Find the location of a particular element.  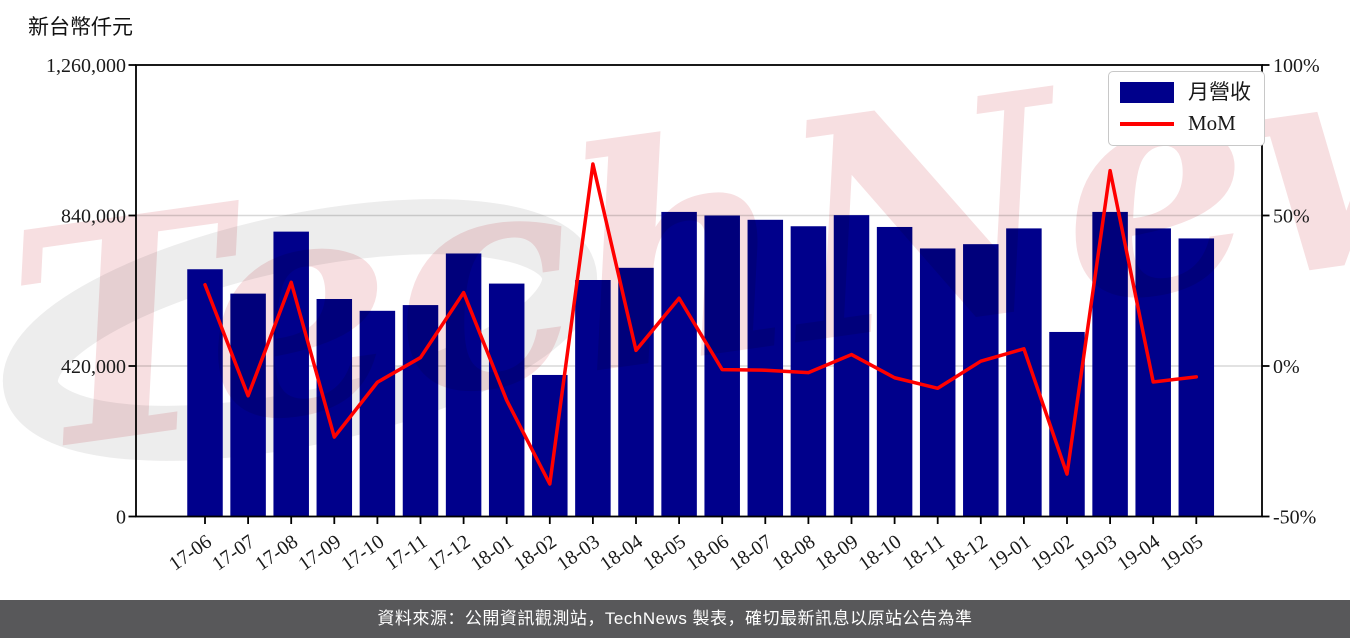

left-axis-tick-label: 1,260,000 is located at coordinates (86, 66).